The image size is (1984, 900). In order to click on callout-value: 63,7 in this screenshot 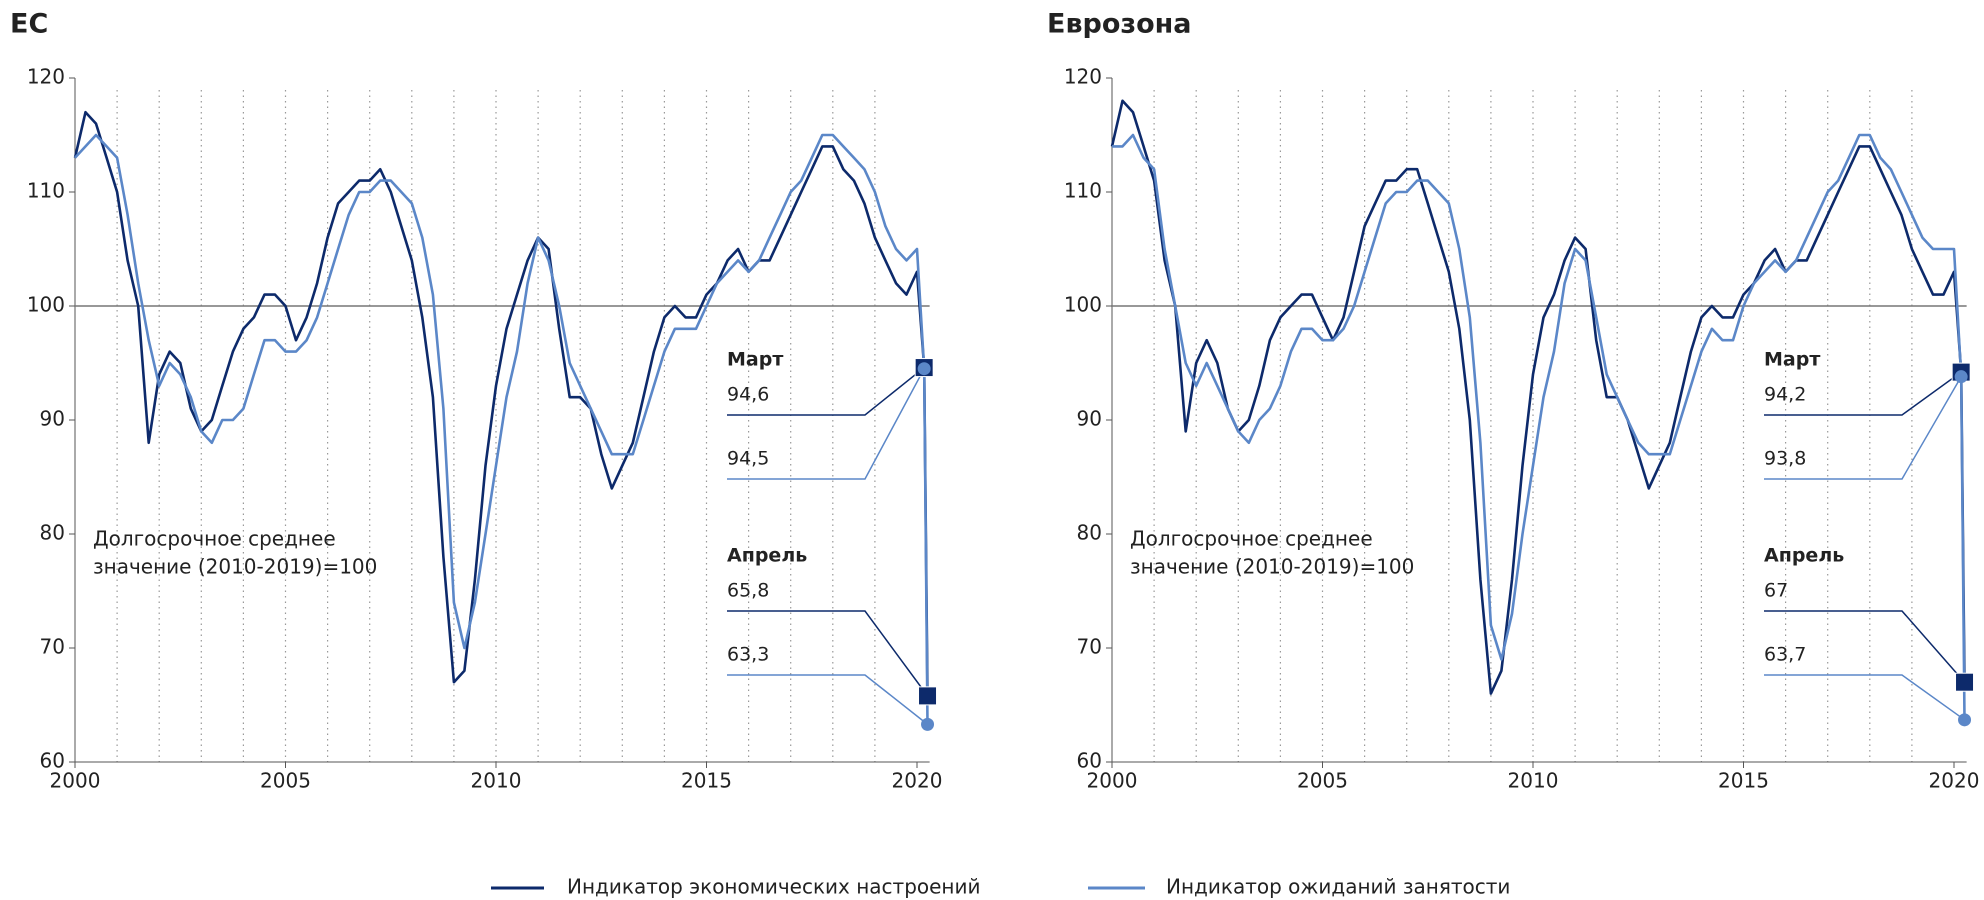, I will do `click(1785, 655)`.